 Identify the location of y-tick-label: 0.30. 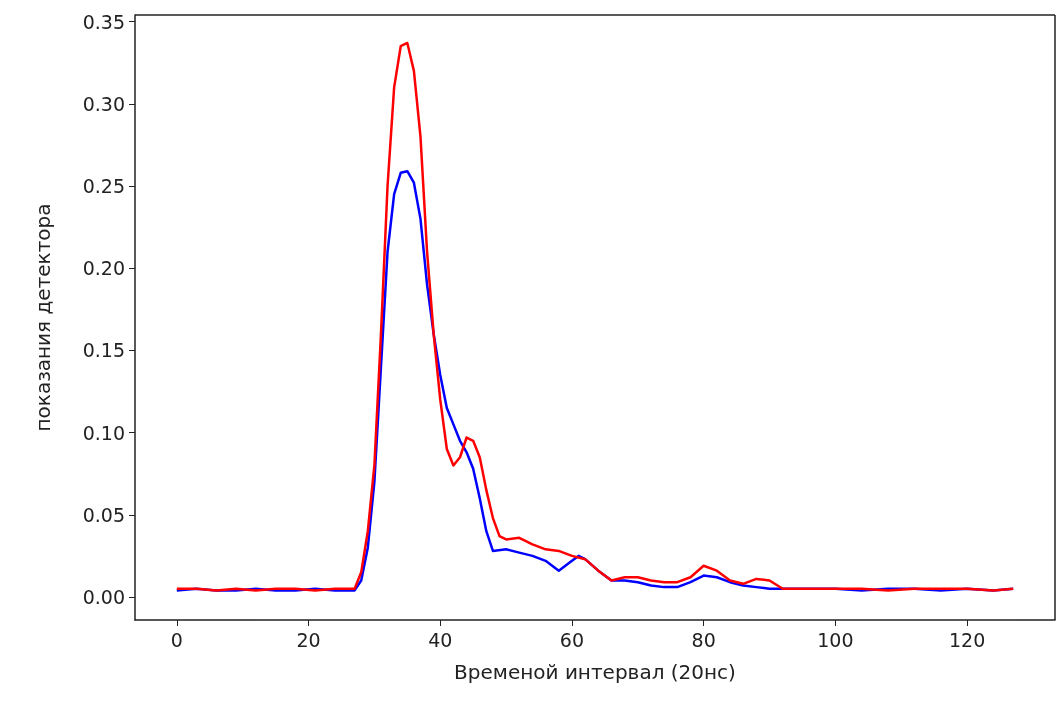
(103, 103).